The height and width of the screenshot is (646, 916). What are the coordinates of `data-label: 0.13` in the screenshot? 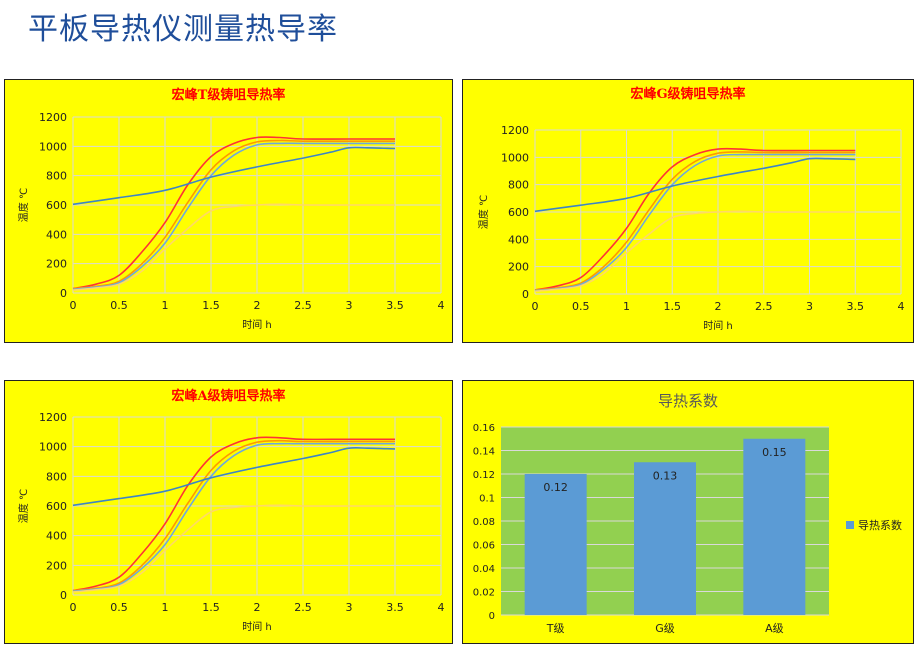 It's located at (665, 475).